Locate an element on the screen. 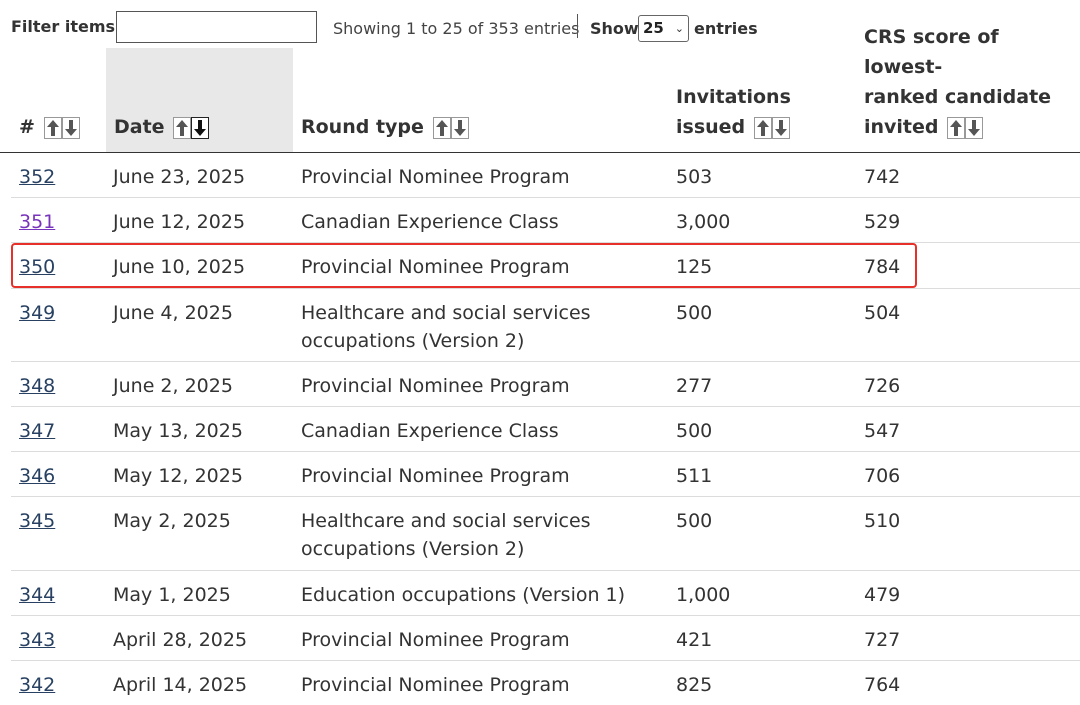 Image resolution: width=1080 pixels, height=705 pixels. draw-date: May 2, 2025 is located at coordinates (172, 521).